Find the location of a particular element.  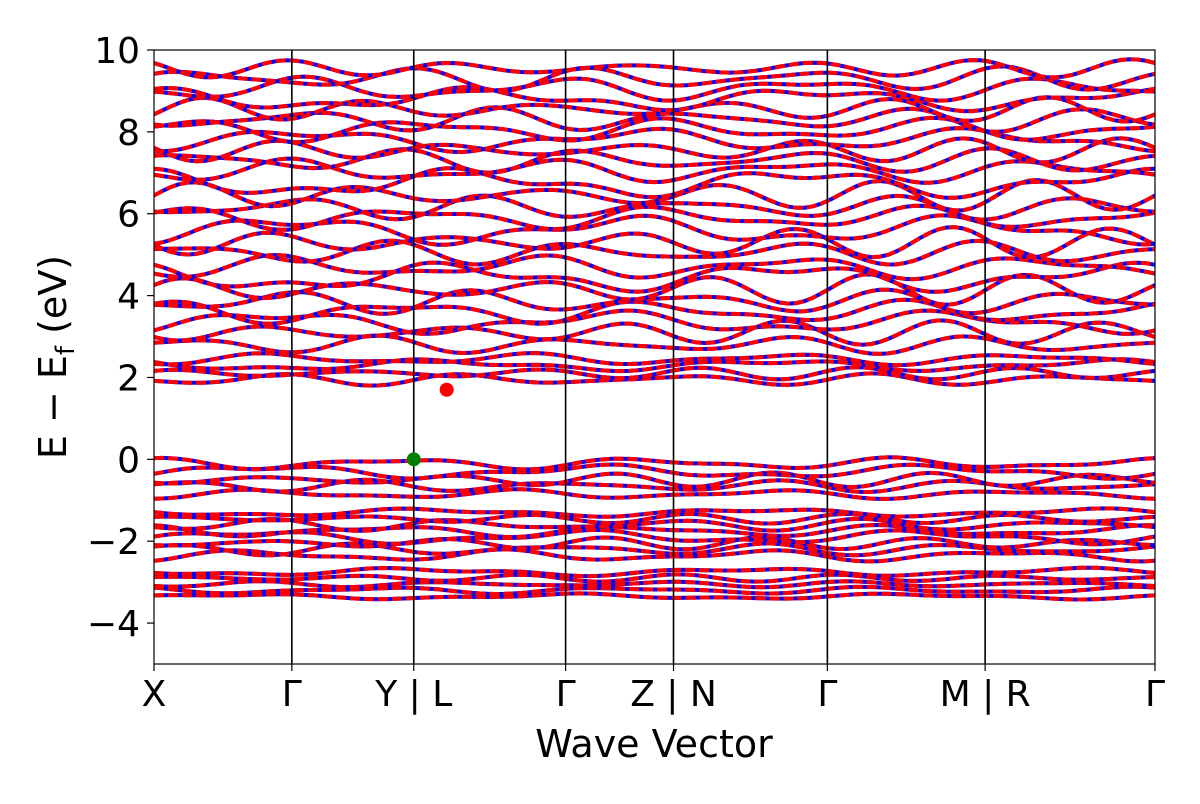

band-45-up is located at coordinates (654, 88).